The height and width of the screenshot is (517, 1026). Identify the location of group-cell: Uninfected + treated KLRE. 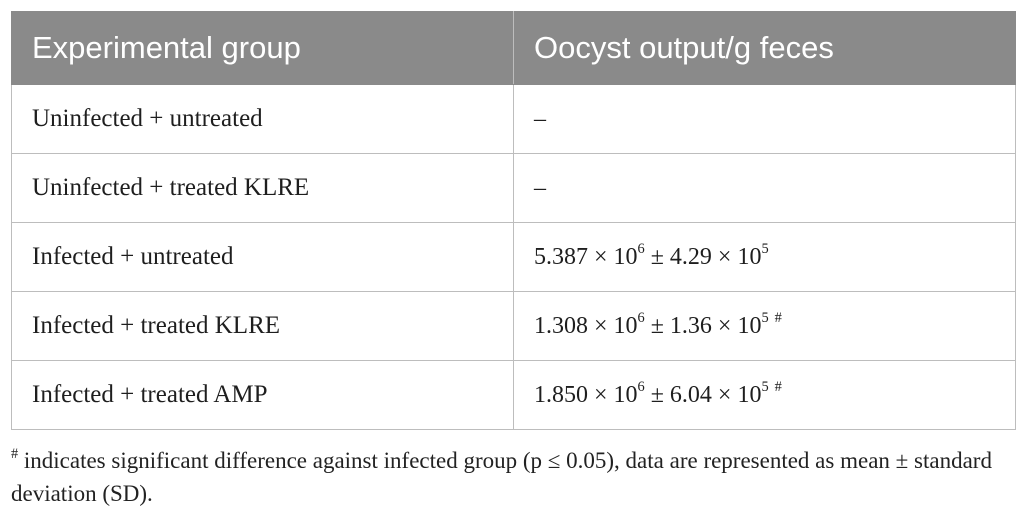
(262, 188).